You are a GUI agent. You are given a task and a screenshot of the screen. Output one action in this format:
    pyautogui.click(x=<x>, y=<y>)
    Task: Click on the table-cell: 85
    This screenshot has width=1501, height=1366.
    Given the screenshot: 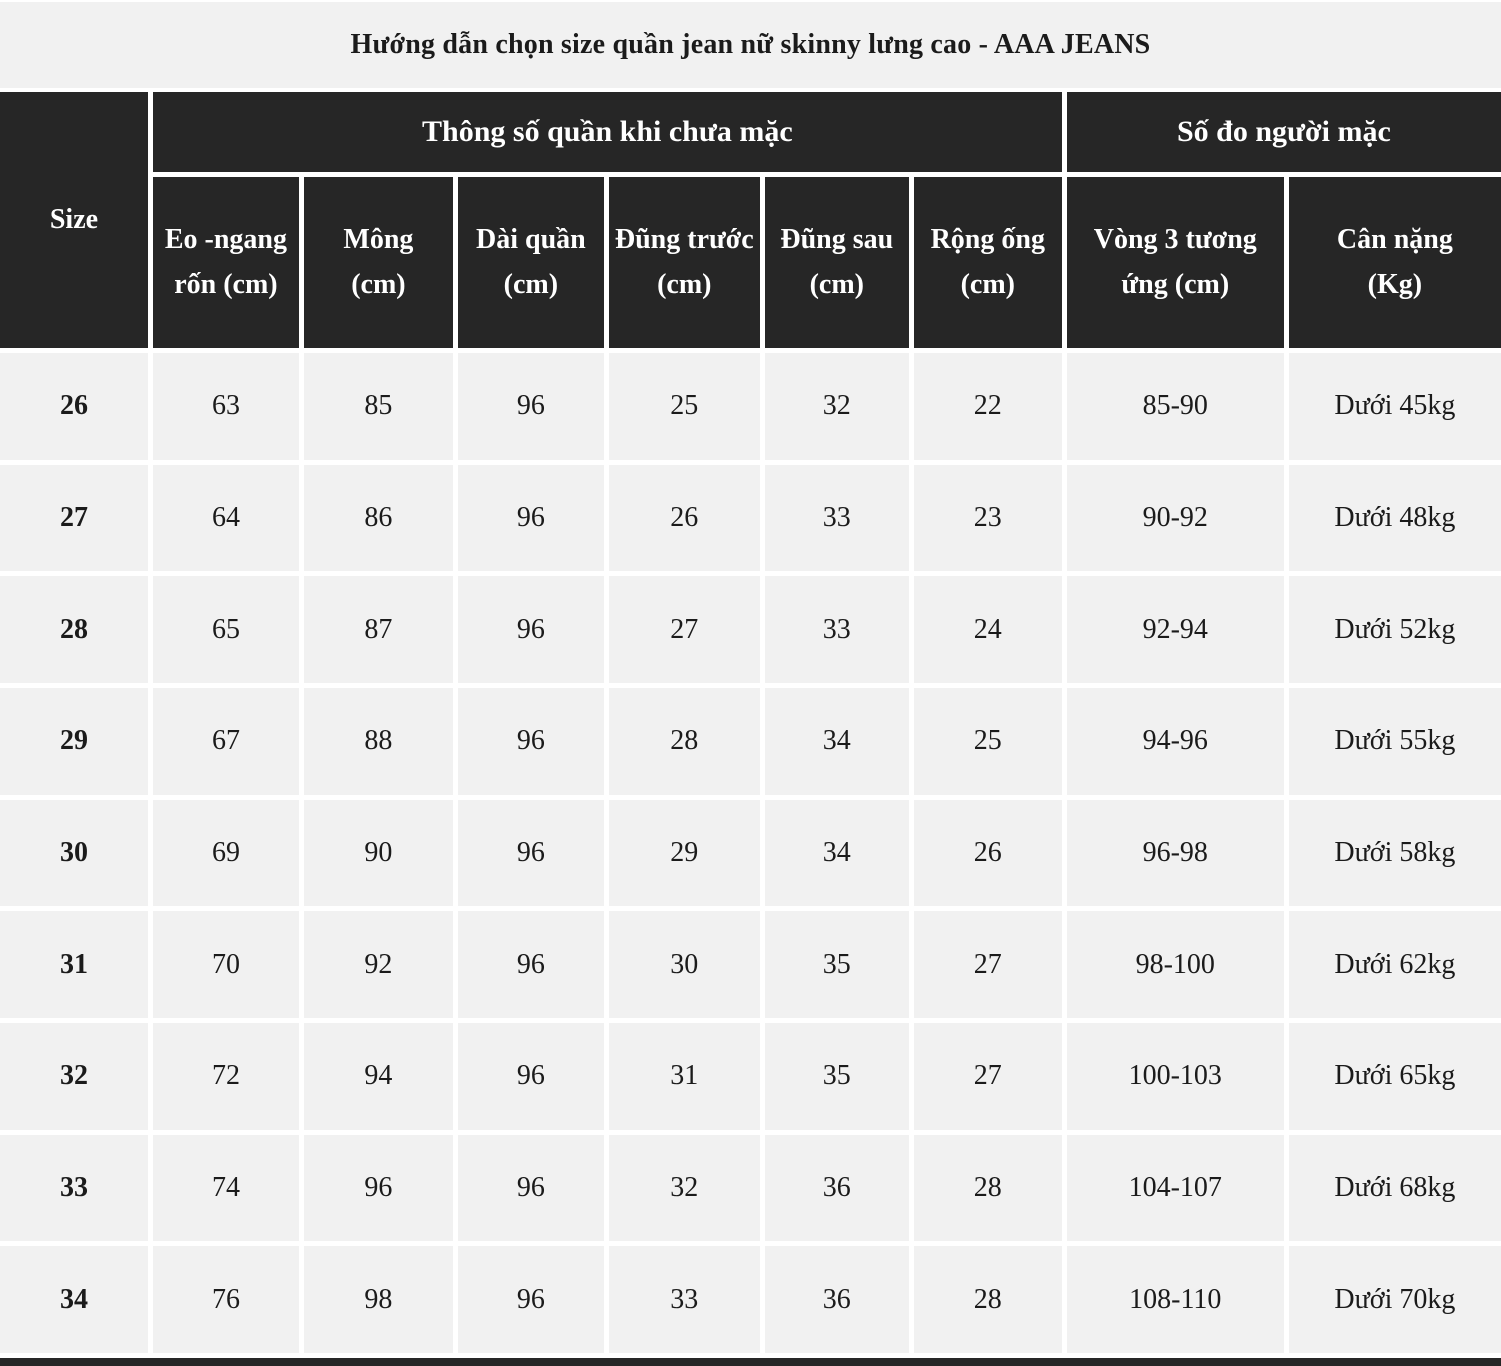 What is the action you would take?
    pyautogui.click(x=378, y=406)
    